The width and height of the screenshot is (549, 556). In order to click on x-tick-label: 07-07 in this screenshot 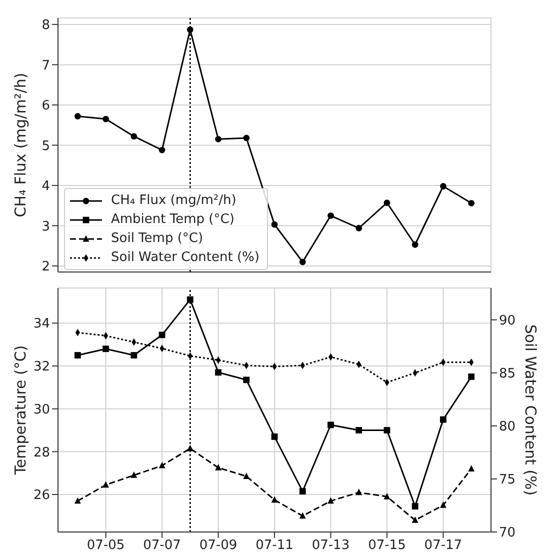, I will do `click(162, 546)`.